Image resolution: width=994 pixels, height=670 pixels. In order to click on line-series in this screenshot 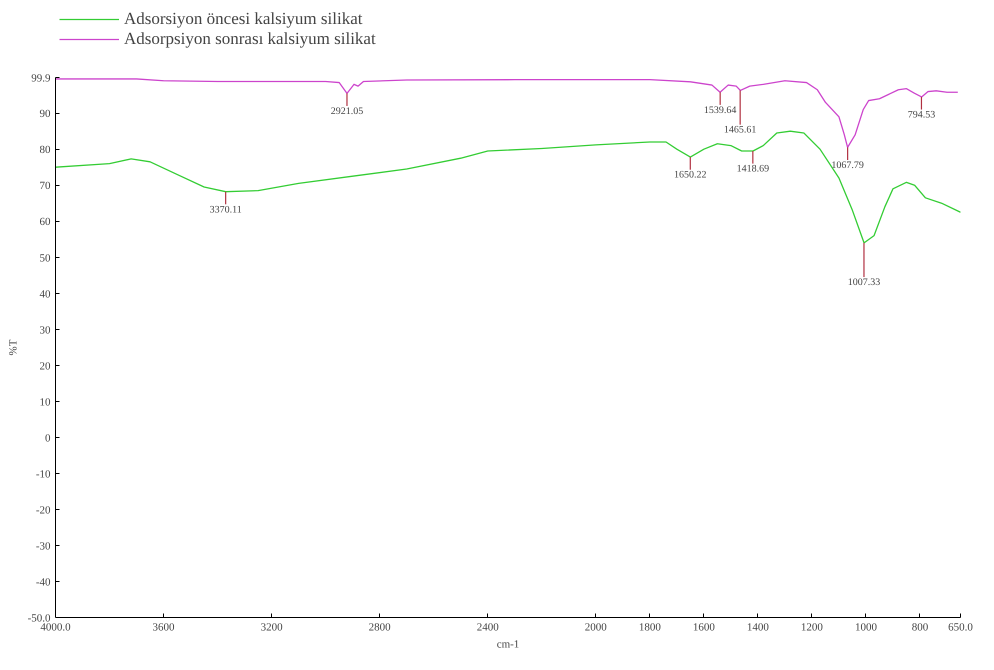, I will do `click(507, 113)`.